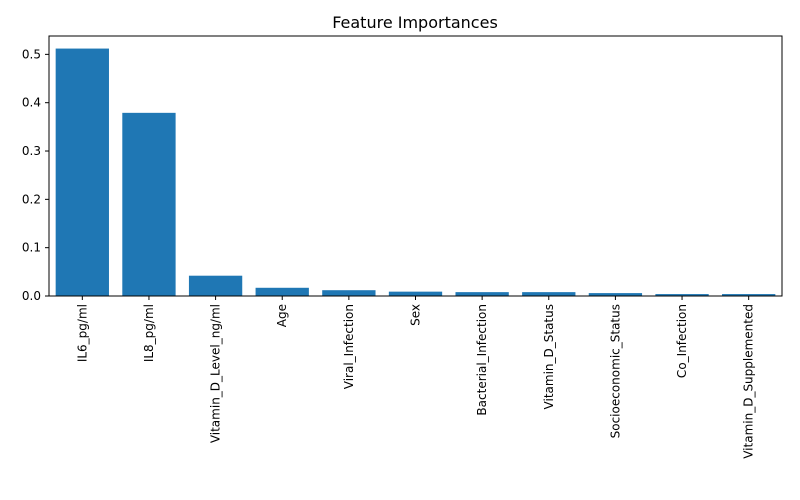  Describe the element at coordinates (416, 315) in the screenshot. I see `x-tick-label: Sex` at that location.